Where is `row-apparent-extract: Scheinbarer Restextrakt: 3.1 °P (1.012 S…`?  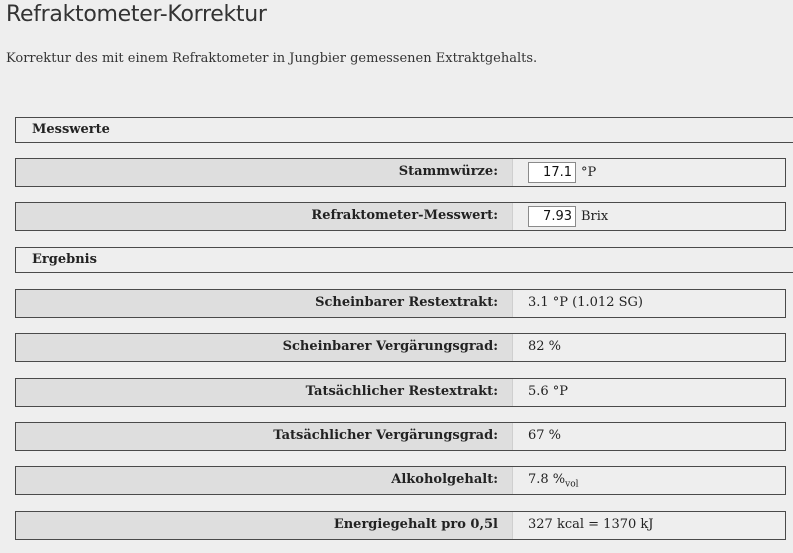
row-apparent-extract: Scheinbarer Restextrakt: 3.1 °P (1.012 S… is located at coordinates (400, 303).